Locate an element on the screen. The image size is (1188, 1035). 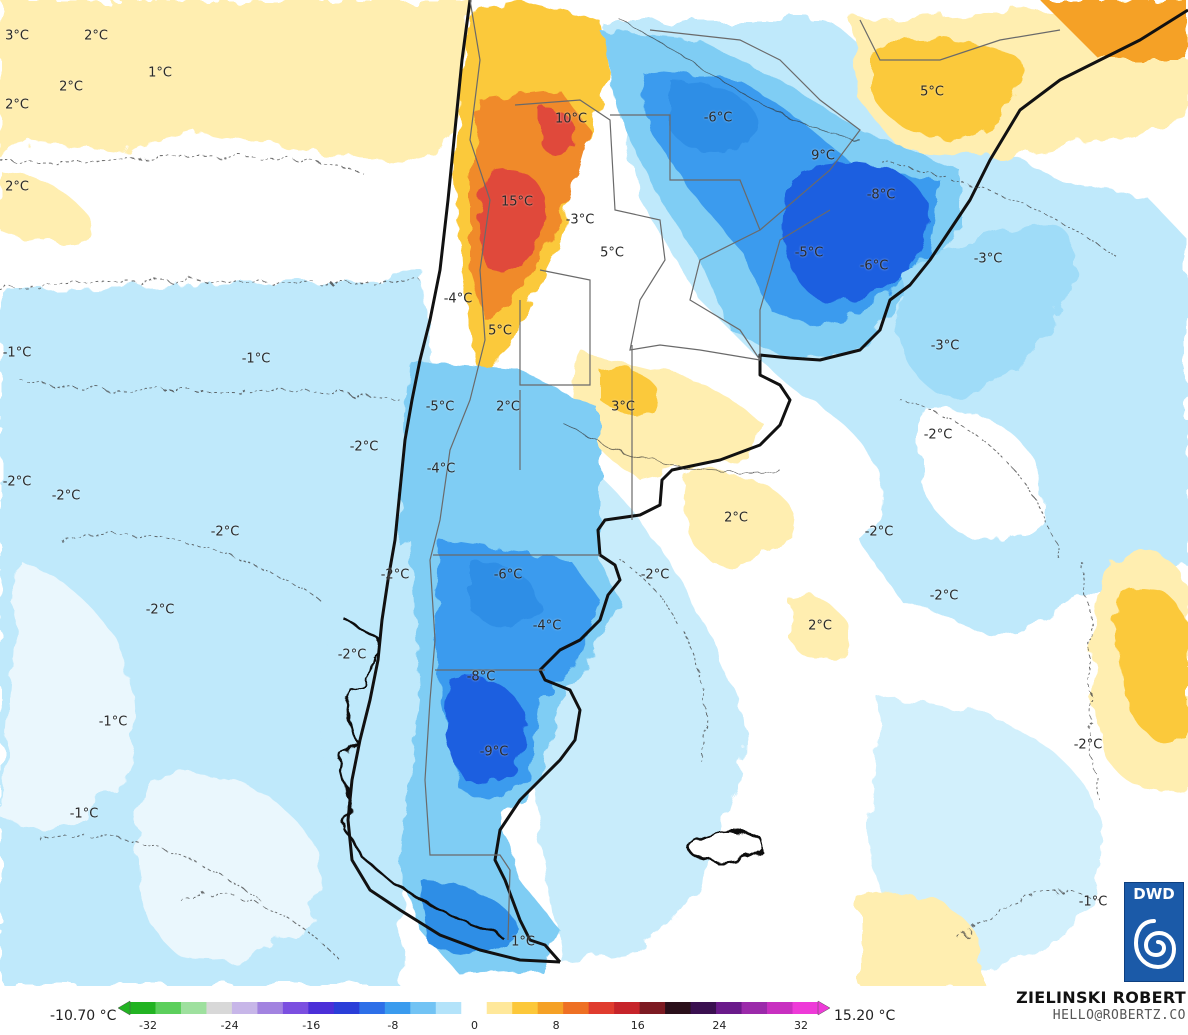
author-name: ZIELINSKI ROBERT is located at coordinates (1101, 997).